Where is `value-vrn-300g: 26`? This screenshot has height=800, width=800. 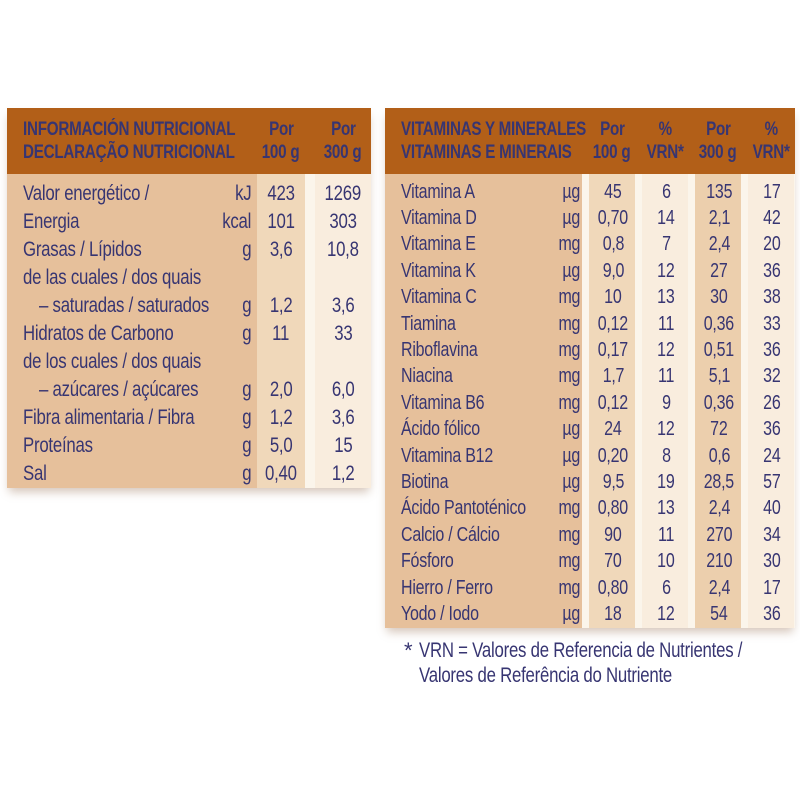
value-vrn-300g: 26 is located at coordinates (772, 402).